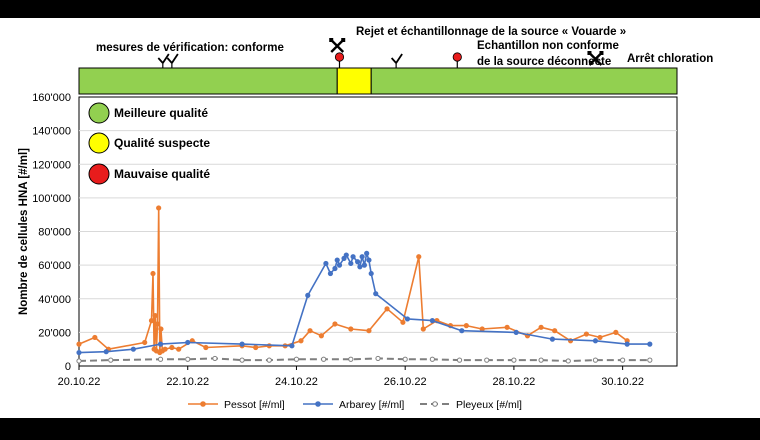 The height and width of the screenshot is (440, 760). What do you see at coordinates (296, 382) in the screenshot?
I see `x-tick-label: 24.10.22` at bounding box center [296, 382].